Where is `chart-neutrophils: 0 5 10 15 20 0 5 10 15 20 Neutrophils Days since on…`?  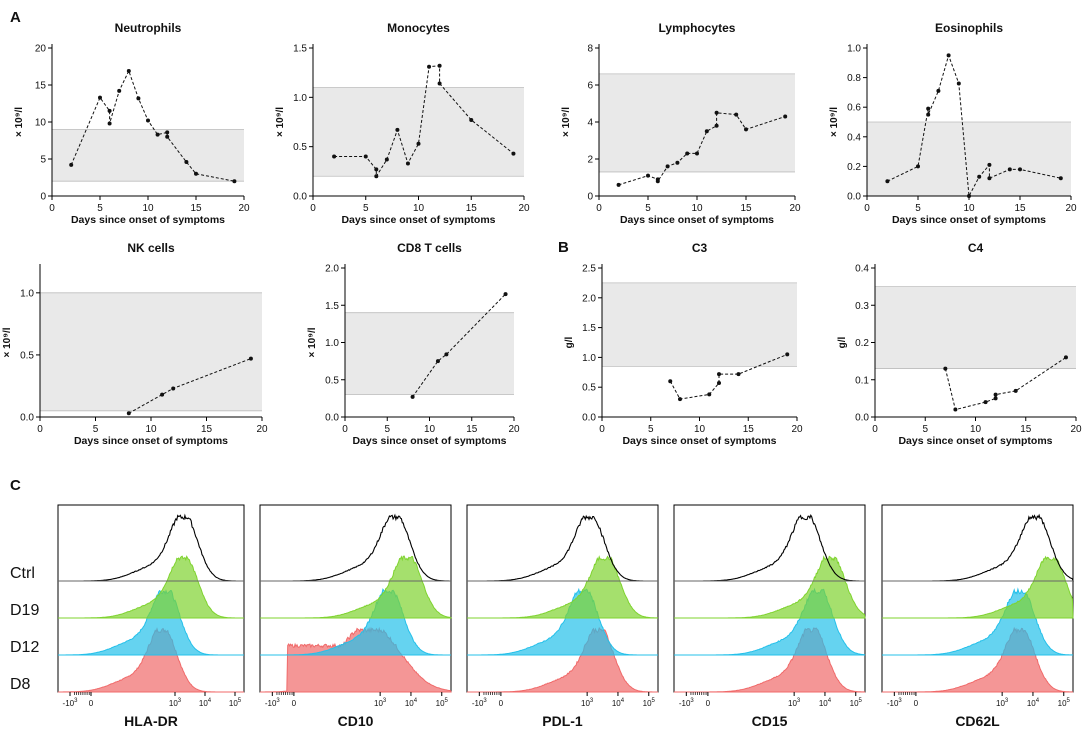 chart-neutrophils: 0 5 10 15 20 0 5 10 15 20 Neutrophils Days since on… is located at coordinates (132, 123).